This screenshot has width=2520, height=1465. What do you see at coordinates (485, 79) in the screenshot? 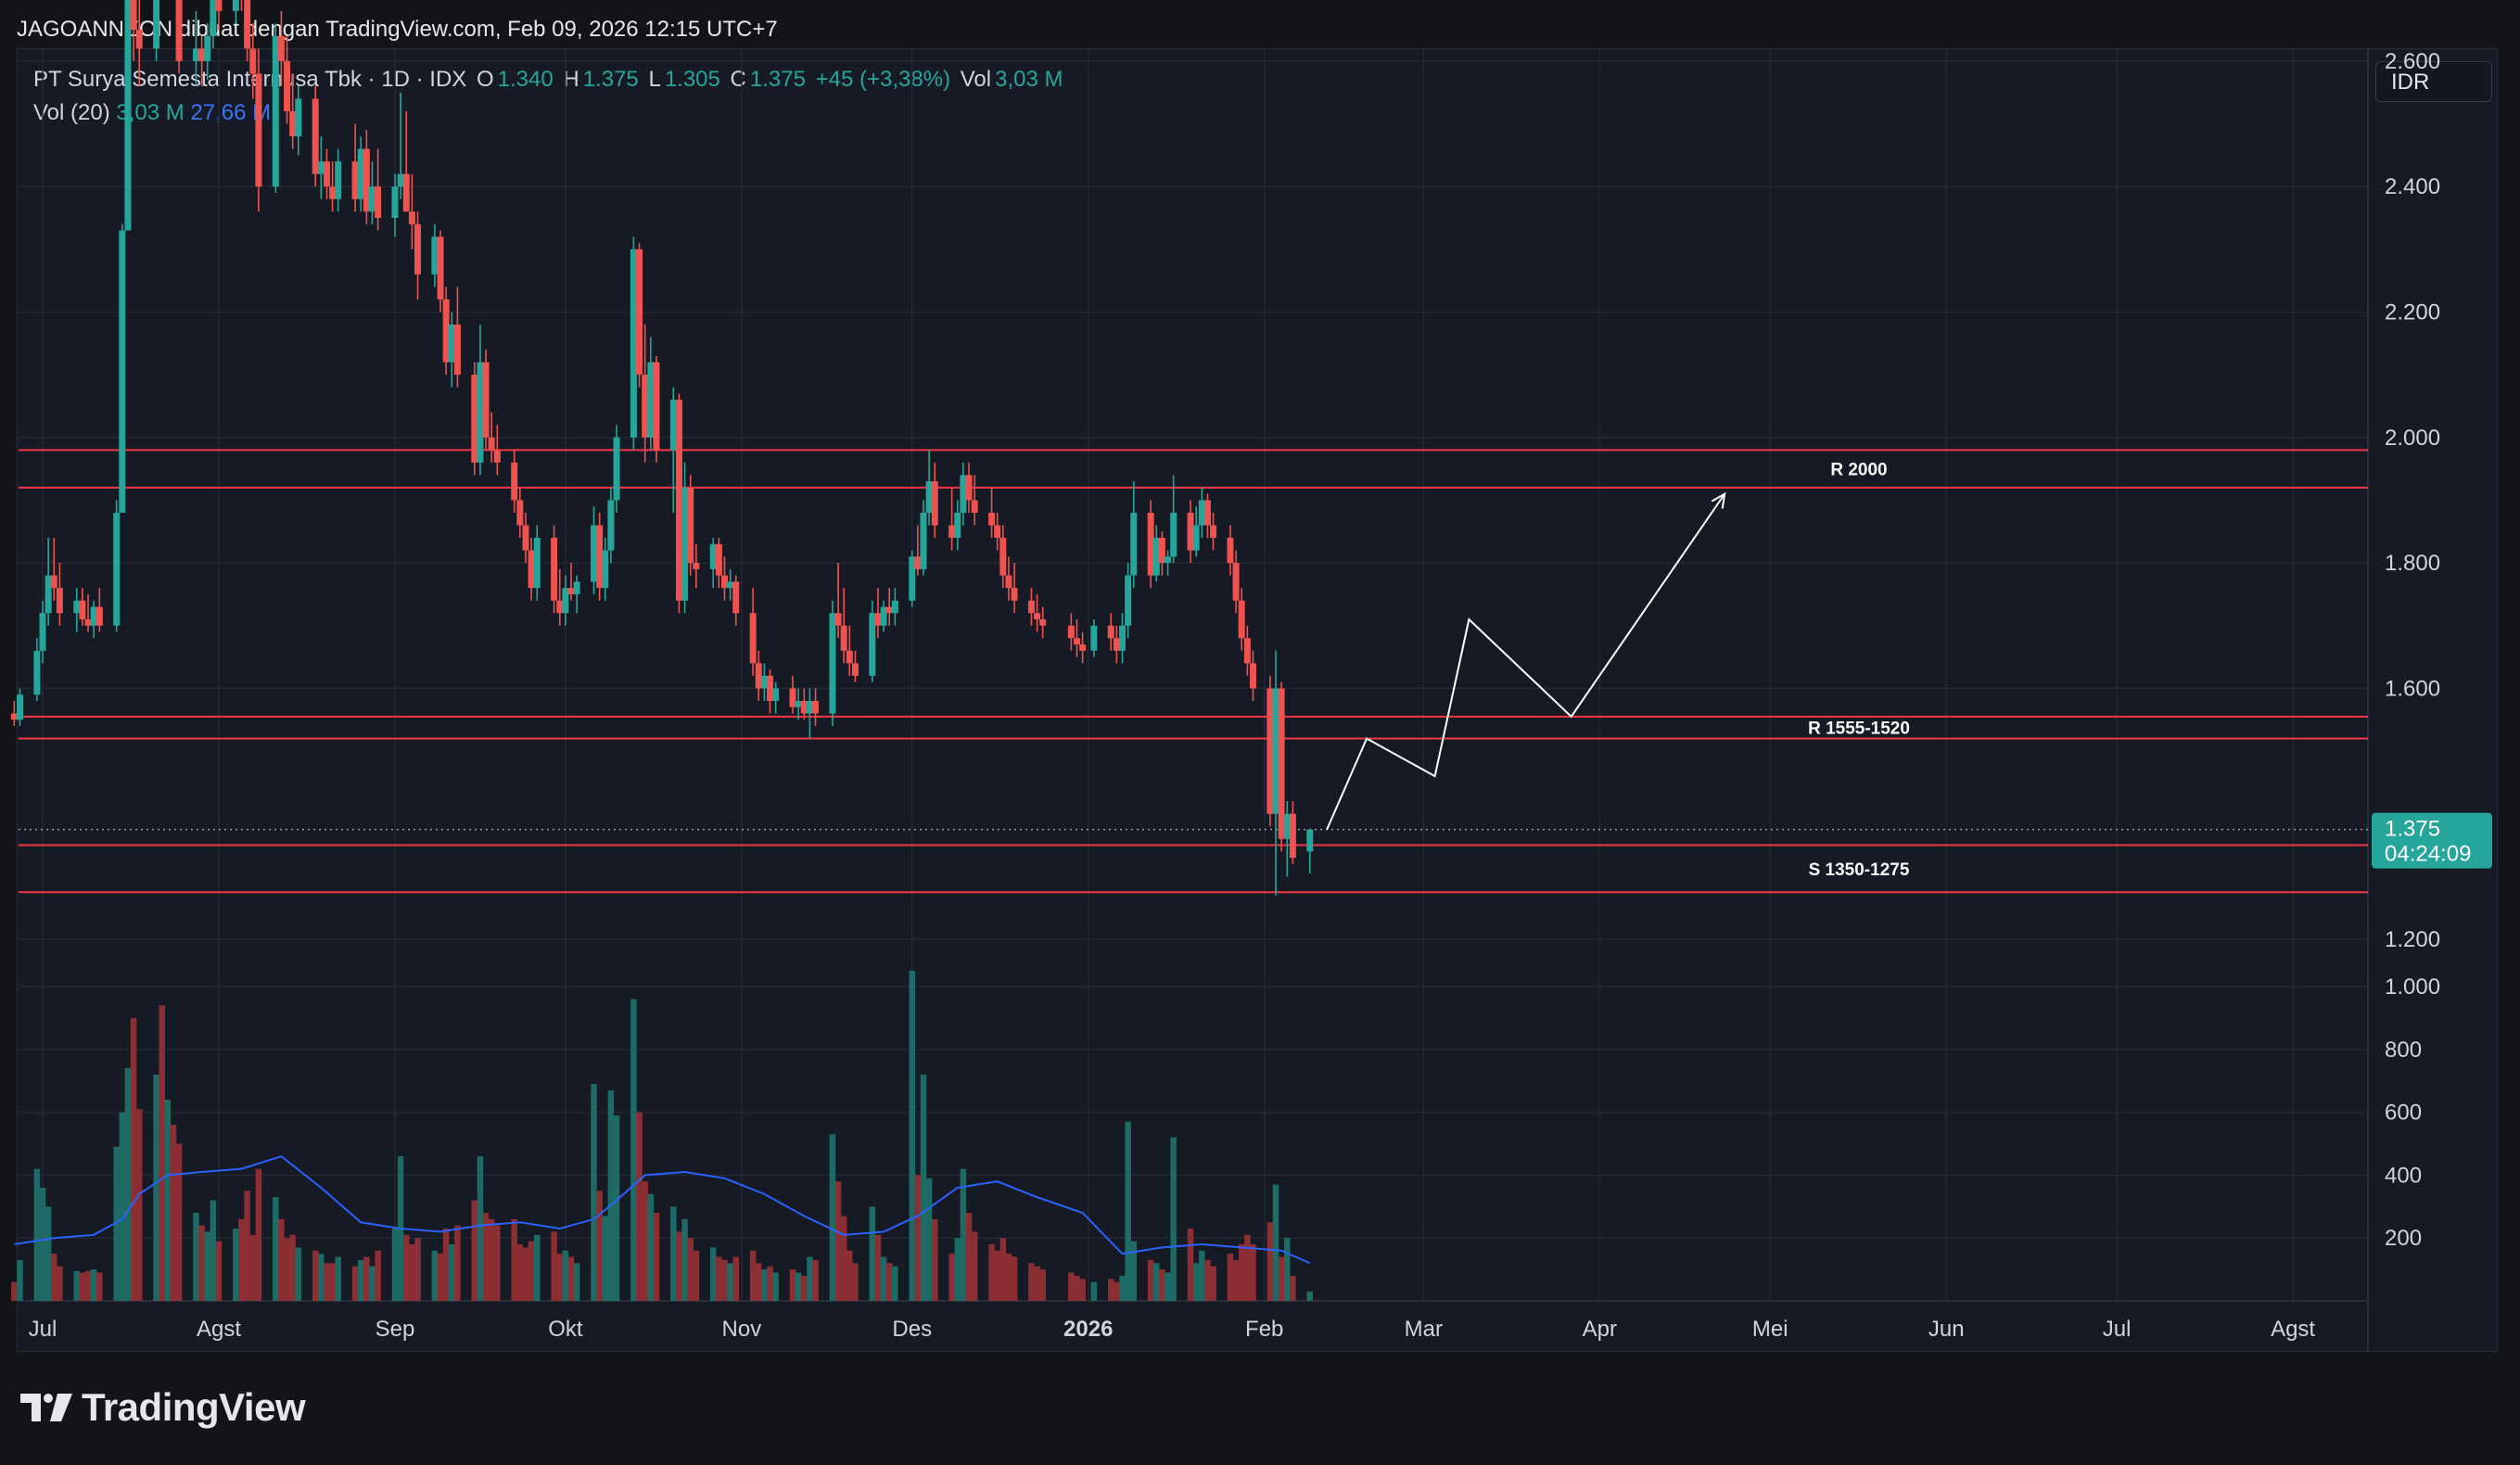
I see `open-label: O` at bounding box center [485, 79].